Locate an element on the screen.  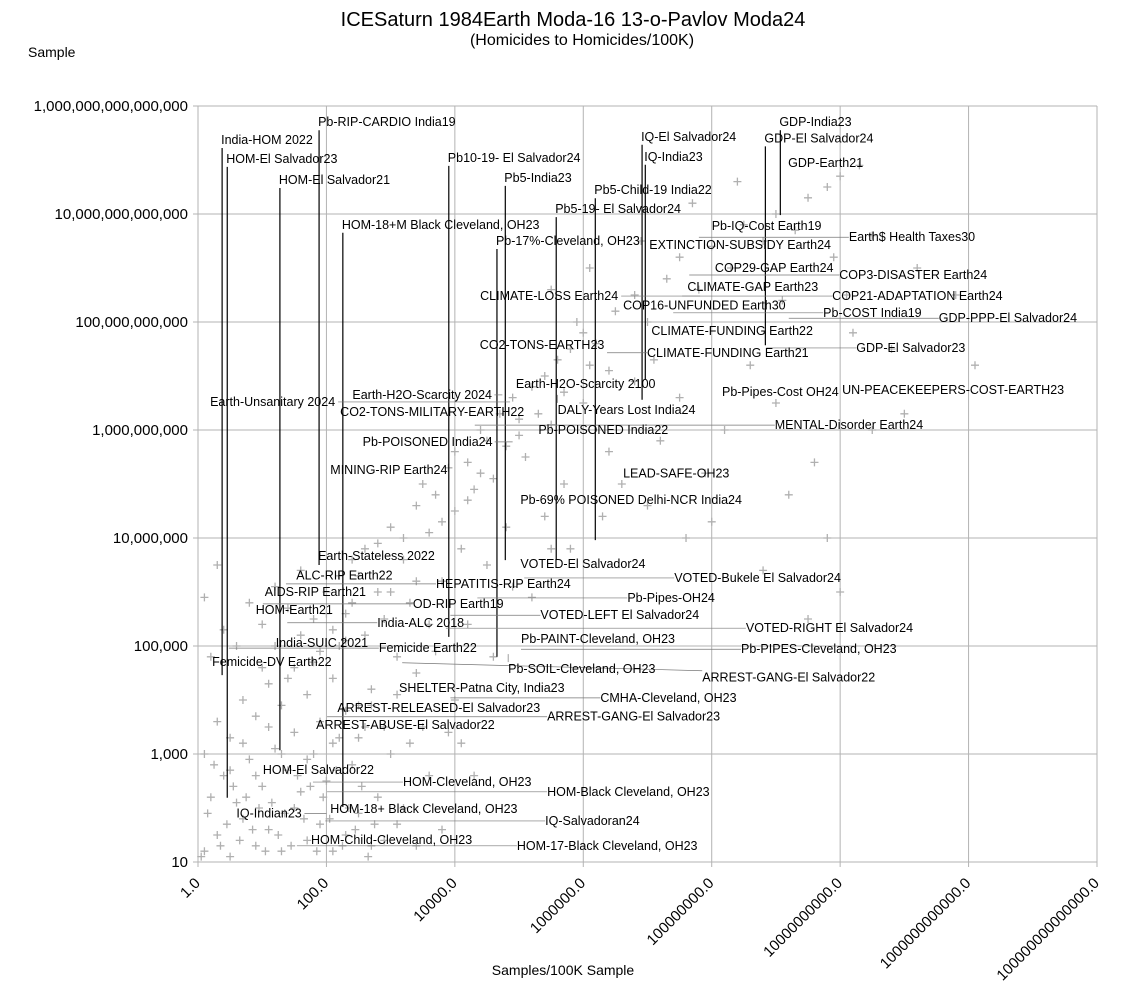
x-tick-label: 1.0 is located at coordinates (190, 888).